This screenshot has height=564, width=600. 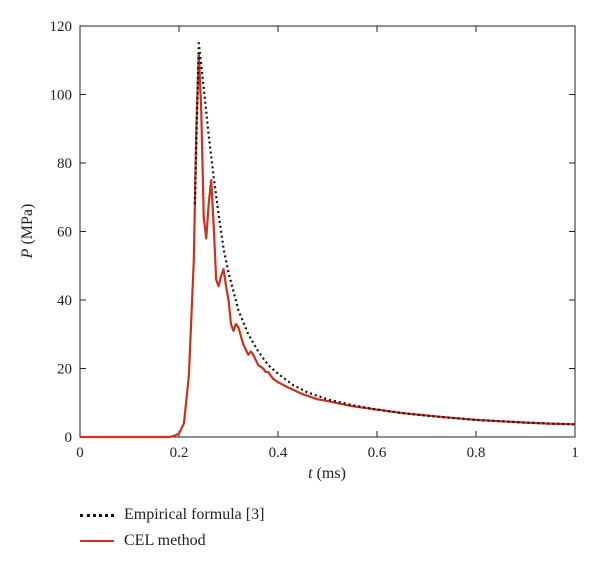 I want to click on solid-line-swatch-icon, so click(x=97, y=541).